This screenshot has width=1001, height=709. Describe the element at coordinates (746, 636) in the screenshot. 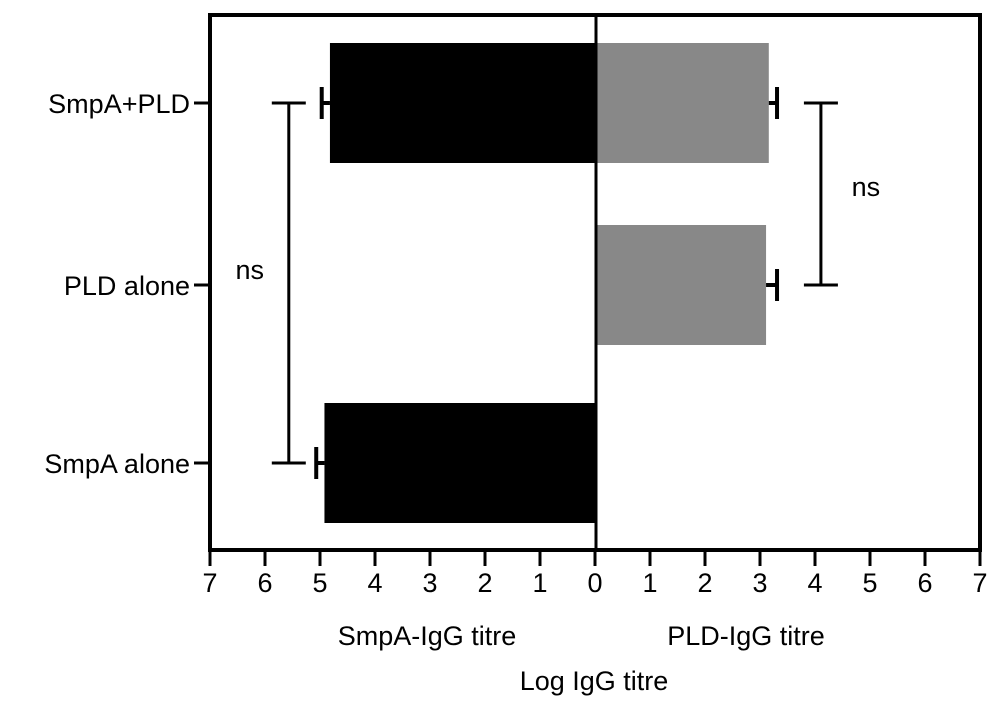

I see `right-axis-label: PLD-IgG titre` at that location.